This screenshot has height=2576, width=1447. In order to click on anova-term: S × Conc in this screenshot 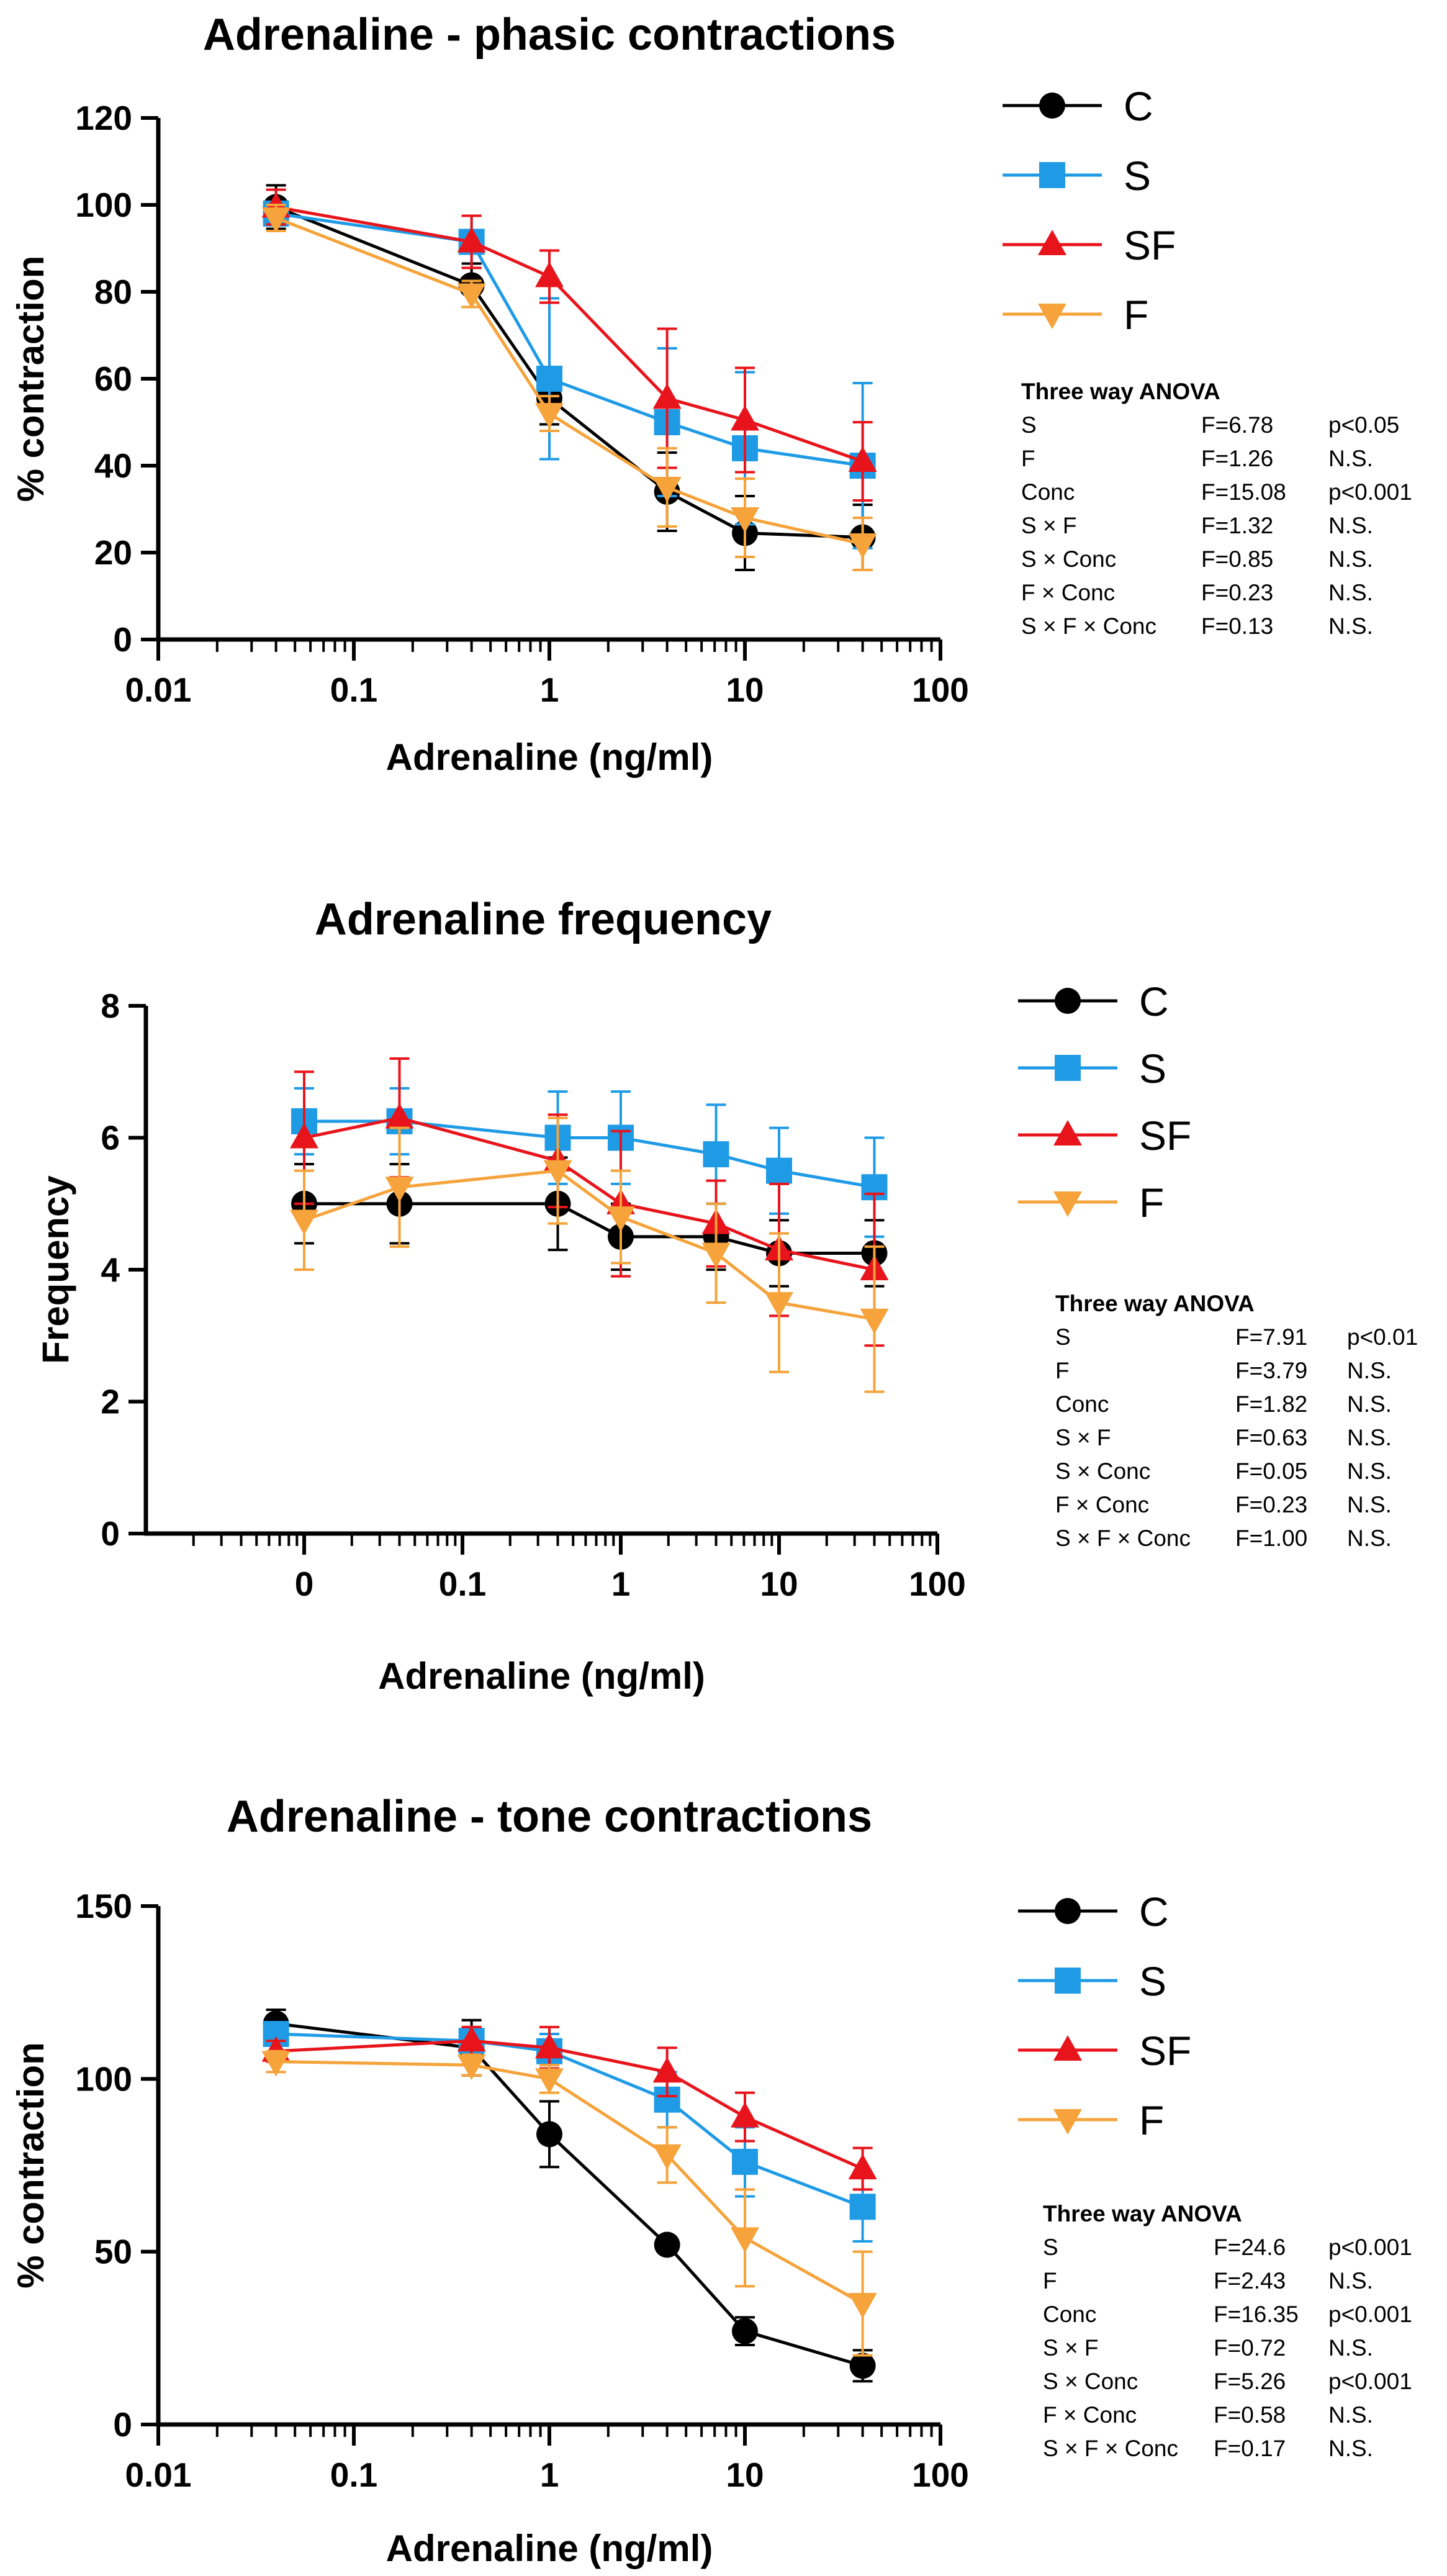, I will do `click(1102, 1471)`.